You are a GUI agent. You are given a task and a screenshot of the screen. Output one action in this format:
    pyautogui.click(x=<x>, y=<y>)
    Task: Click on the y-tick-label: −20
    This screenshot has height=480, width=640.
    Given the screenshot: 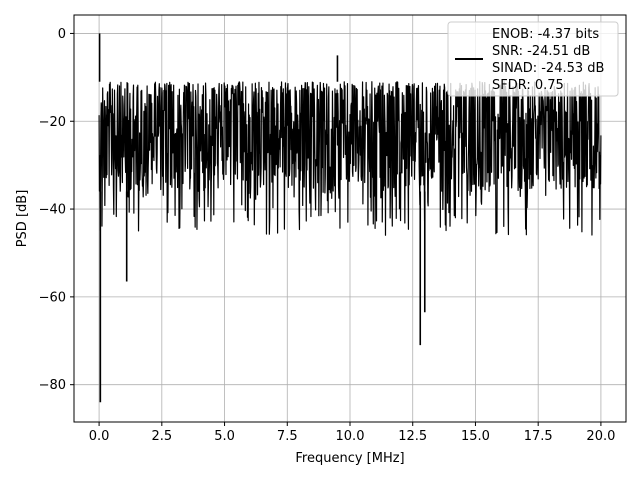 What is the action you would take?
    pyautogui.click(x=52, y=122)
    